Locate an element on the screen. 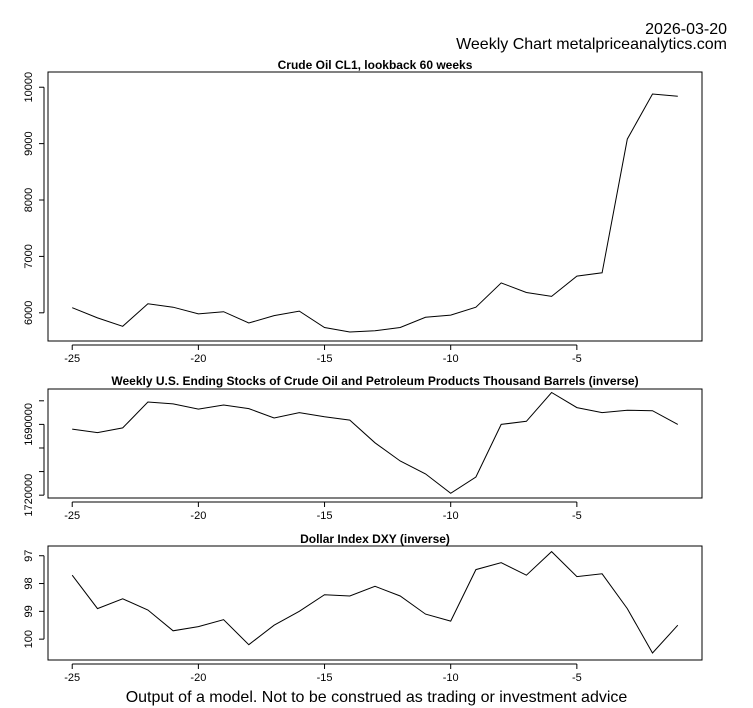  y-tick-label: 99 is located at coordinates (29, 611).